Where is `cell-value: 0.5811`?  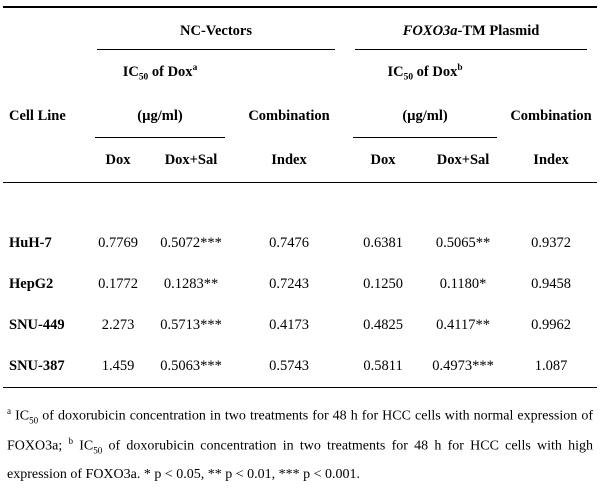
cell-value: 0.5811 is located at coordinates (383, 366).